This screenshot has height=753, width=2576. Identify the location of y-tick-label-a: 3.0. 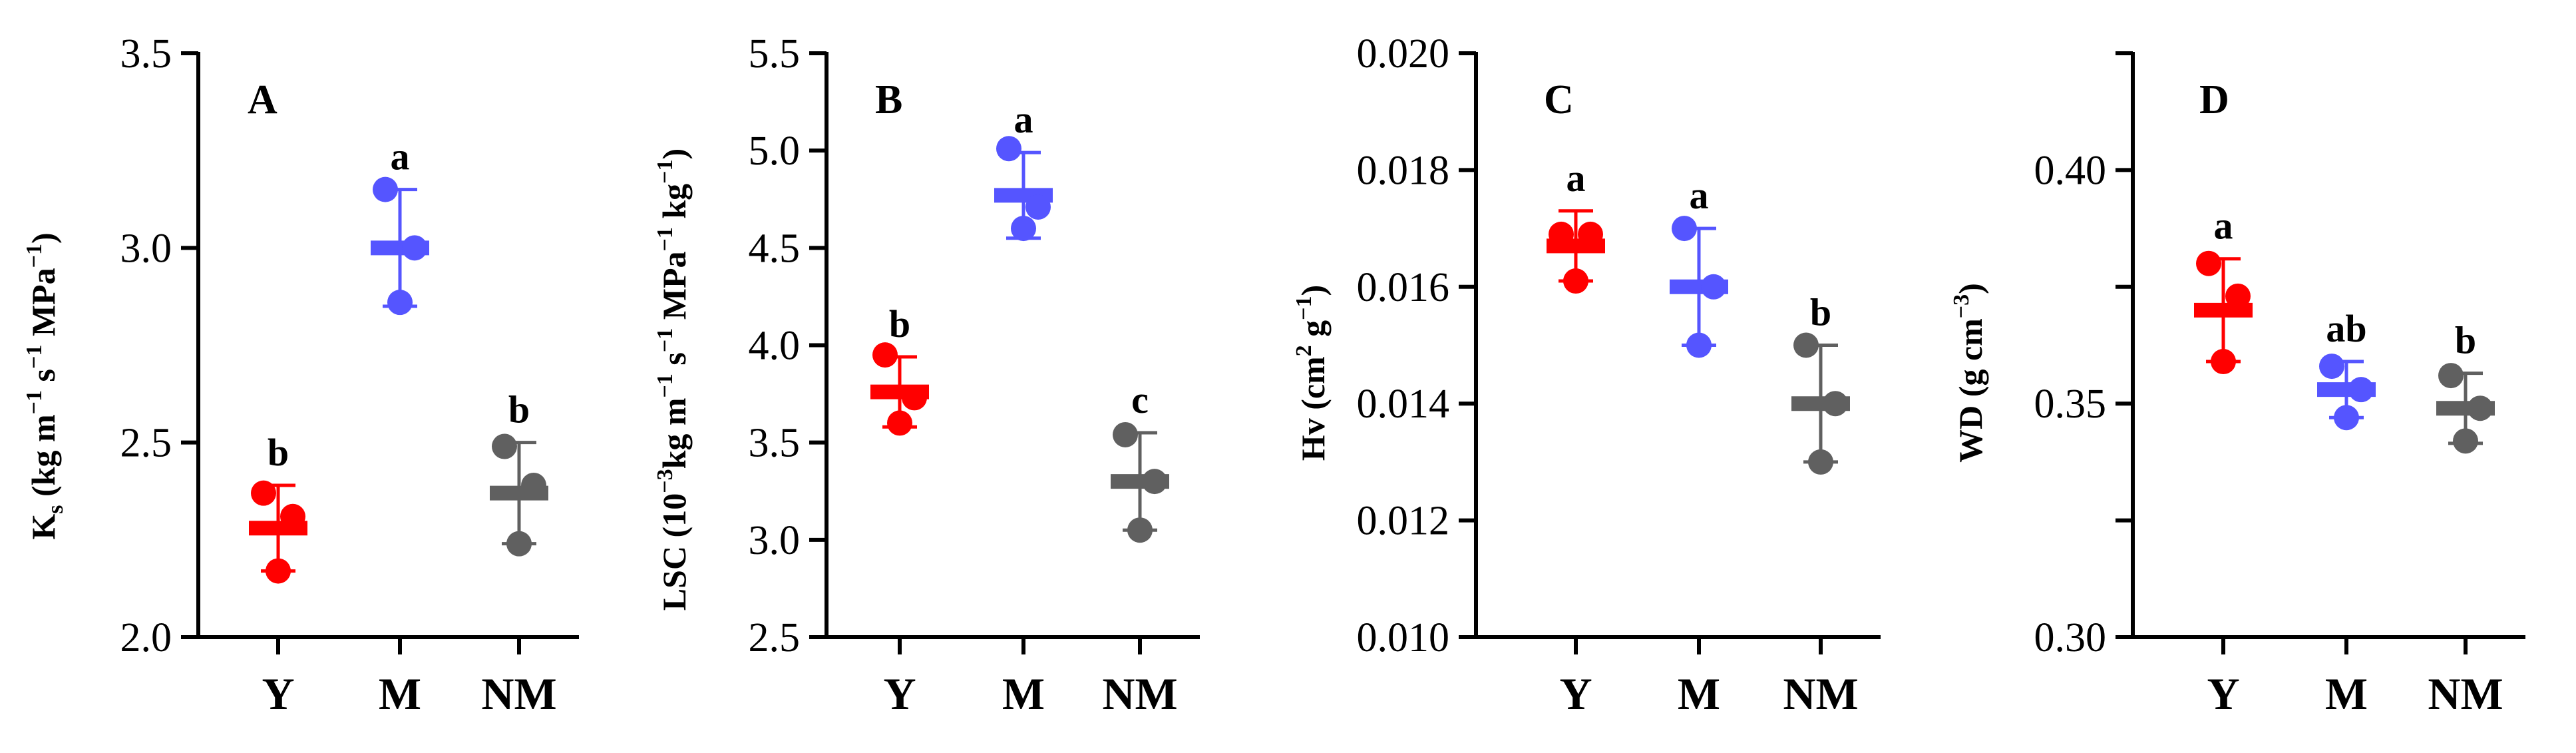
(146, 248).